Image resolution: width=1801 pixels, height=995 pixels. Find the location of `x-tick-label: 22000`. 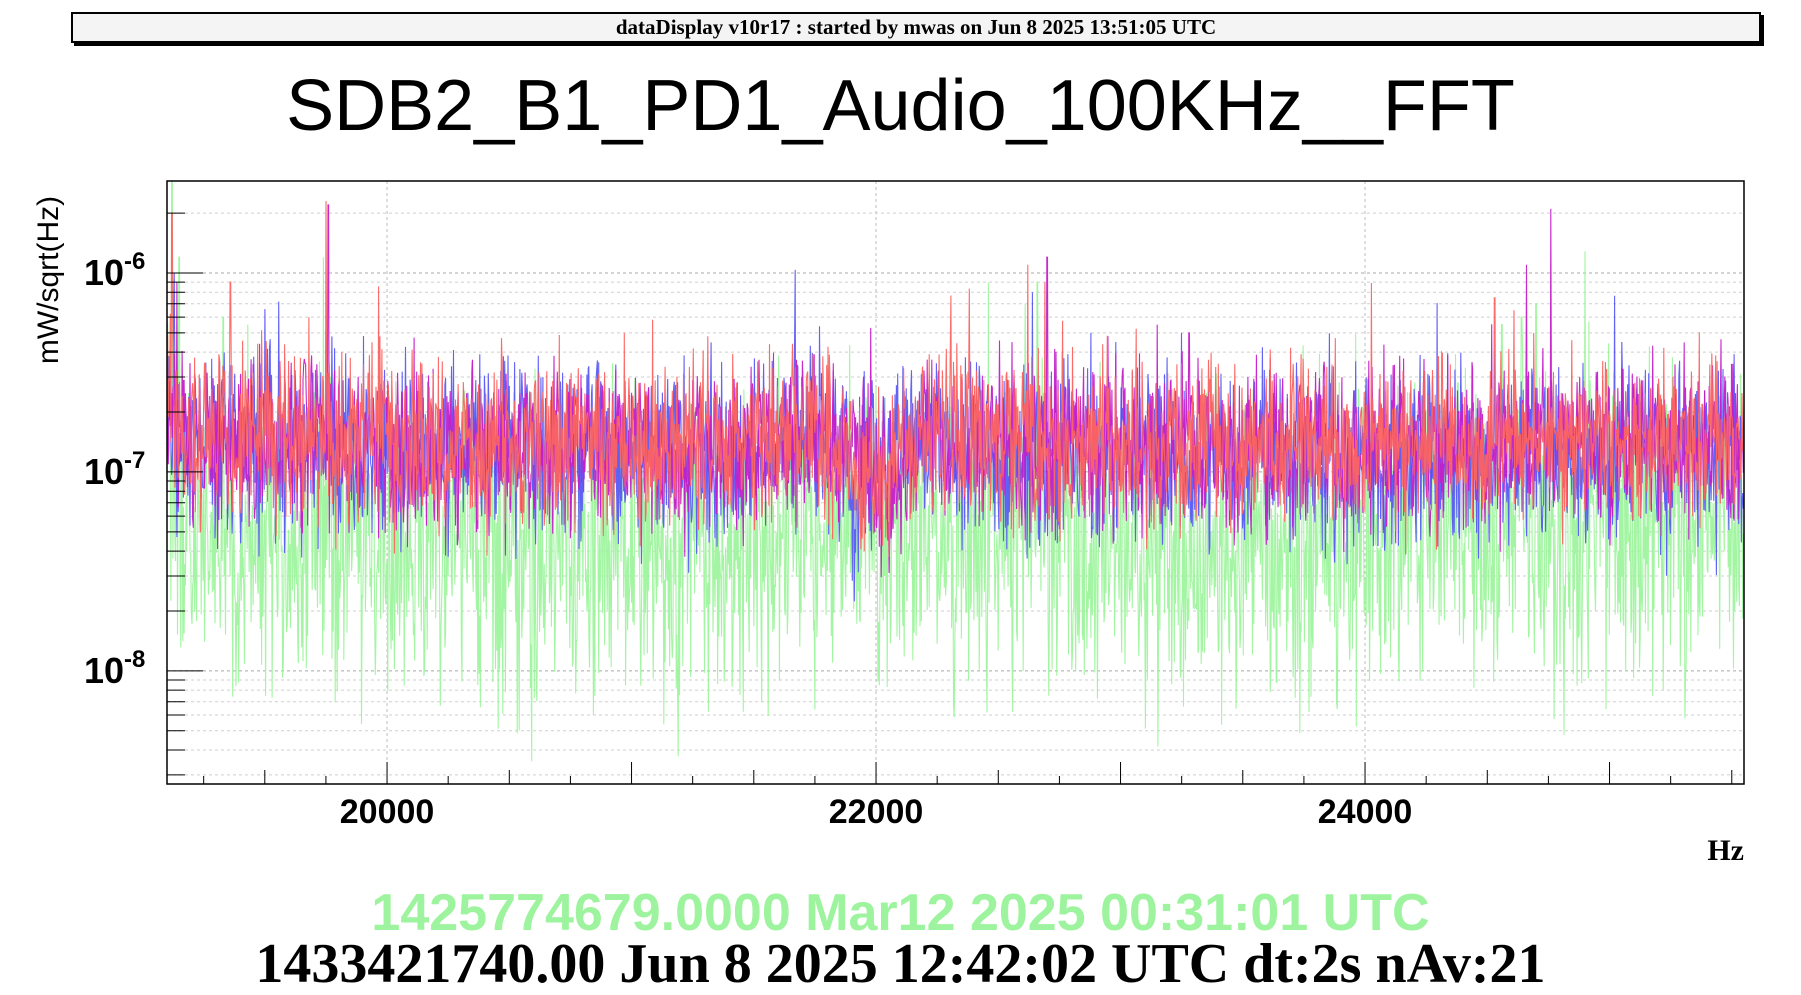

x-tick-label: 22000 is located at coordinates (876, 812).